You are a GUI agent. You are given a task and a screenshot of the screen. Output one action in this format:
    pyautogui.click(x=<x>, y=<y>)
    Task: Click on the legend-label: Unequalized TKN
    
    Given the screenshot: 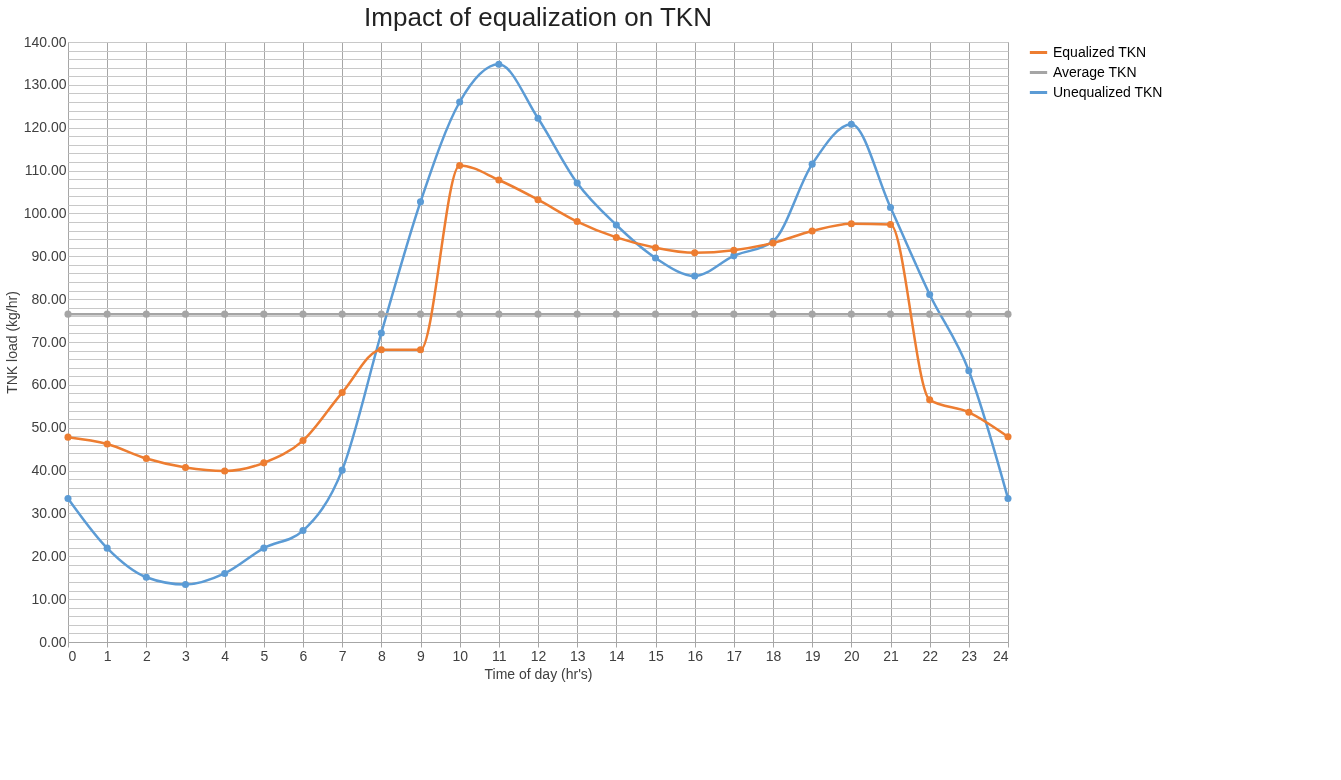 What is the action you would take?
    pyautogui.click(x=1108, y=91)
    